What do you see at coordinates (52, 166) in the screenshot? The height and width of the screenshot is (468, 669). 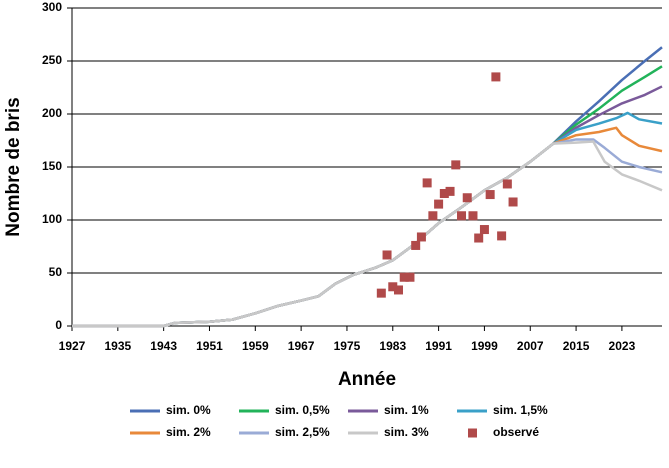 I see `y-tick-label: 150` at bounding box center [52, 166].